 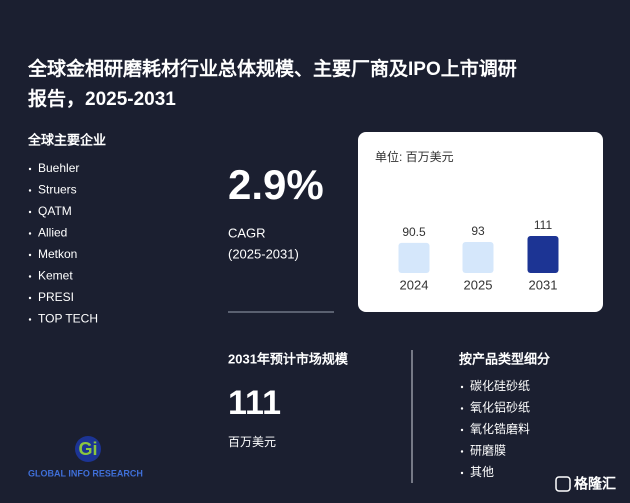 What do you see at coordinates (66, 139) in the screenshot?
I see `companies-heading: 全球主要企业` at bounding box center [66, 139].